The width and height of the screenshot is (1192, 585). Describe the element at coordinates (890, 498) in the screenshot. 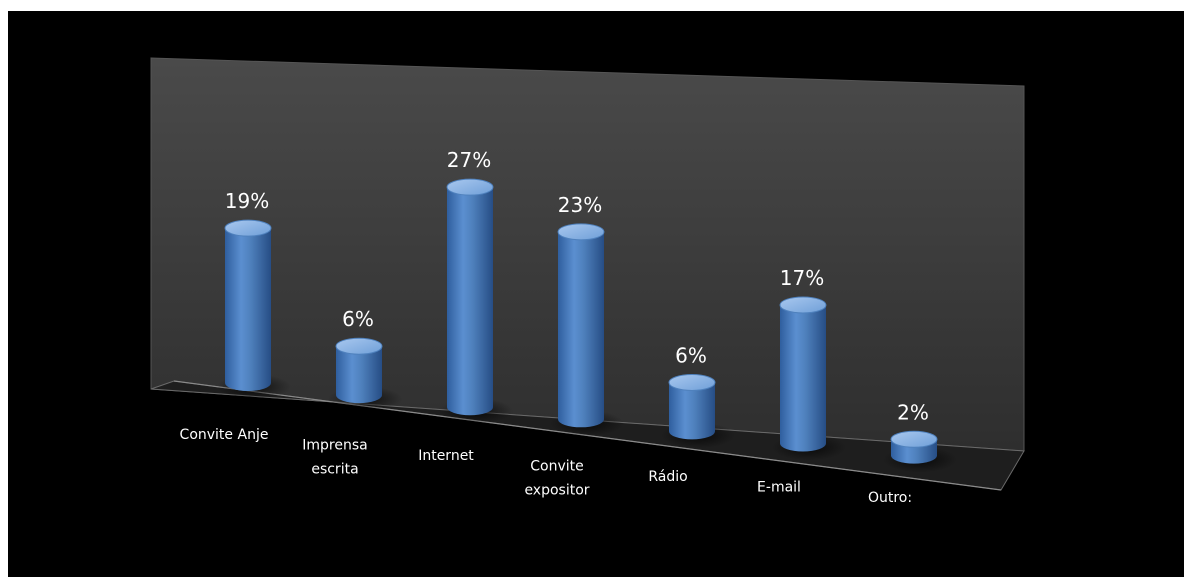

I see `category-label: Outro:` at that location.